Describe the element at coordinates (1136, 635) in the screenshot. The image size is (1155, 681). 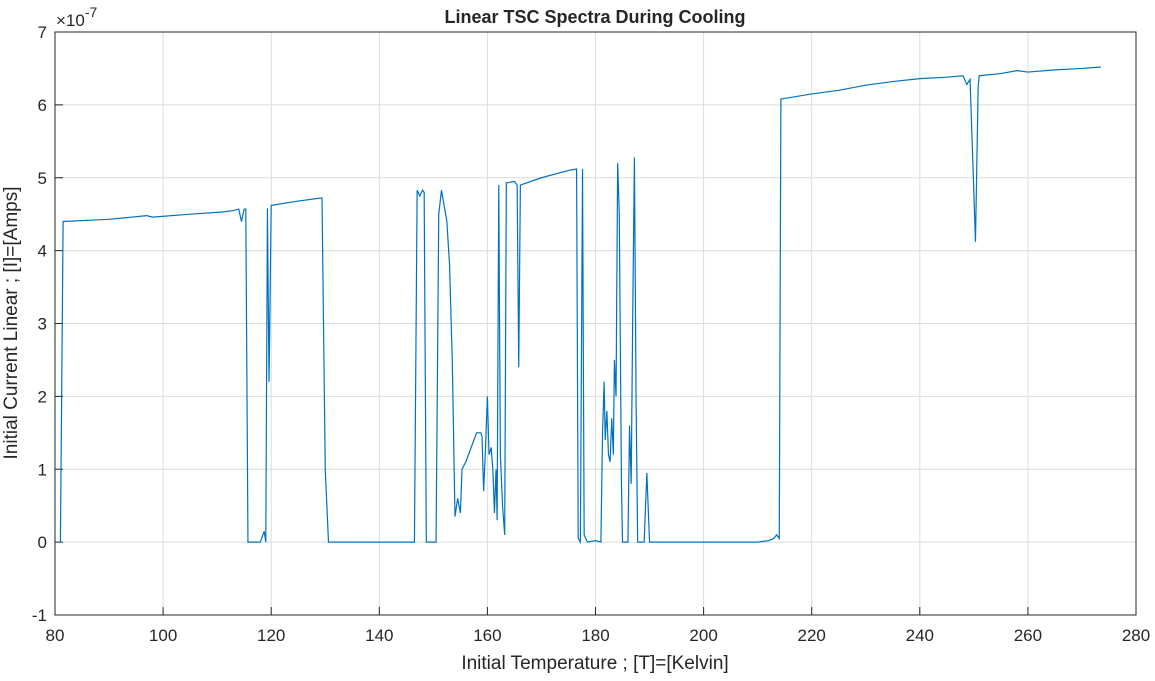
I see `x-tick-label: 280` at that location.